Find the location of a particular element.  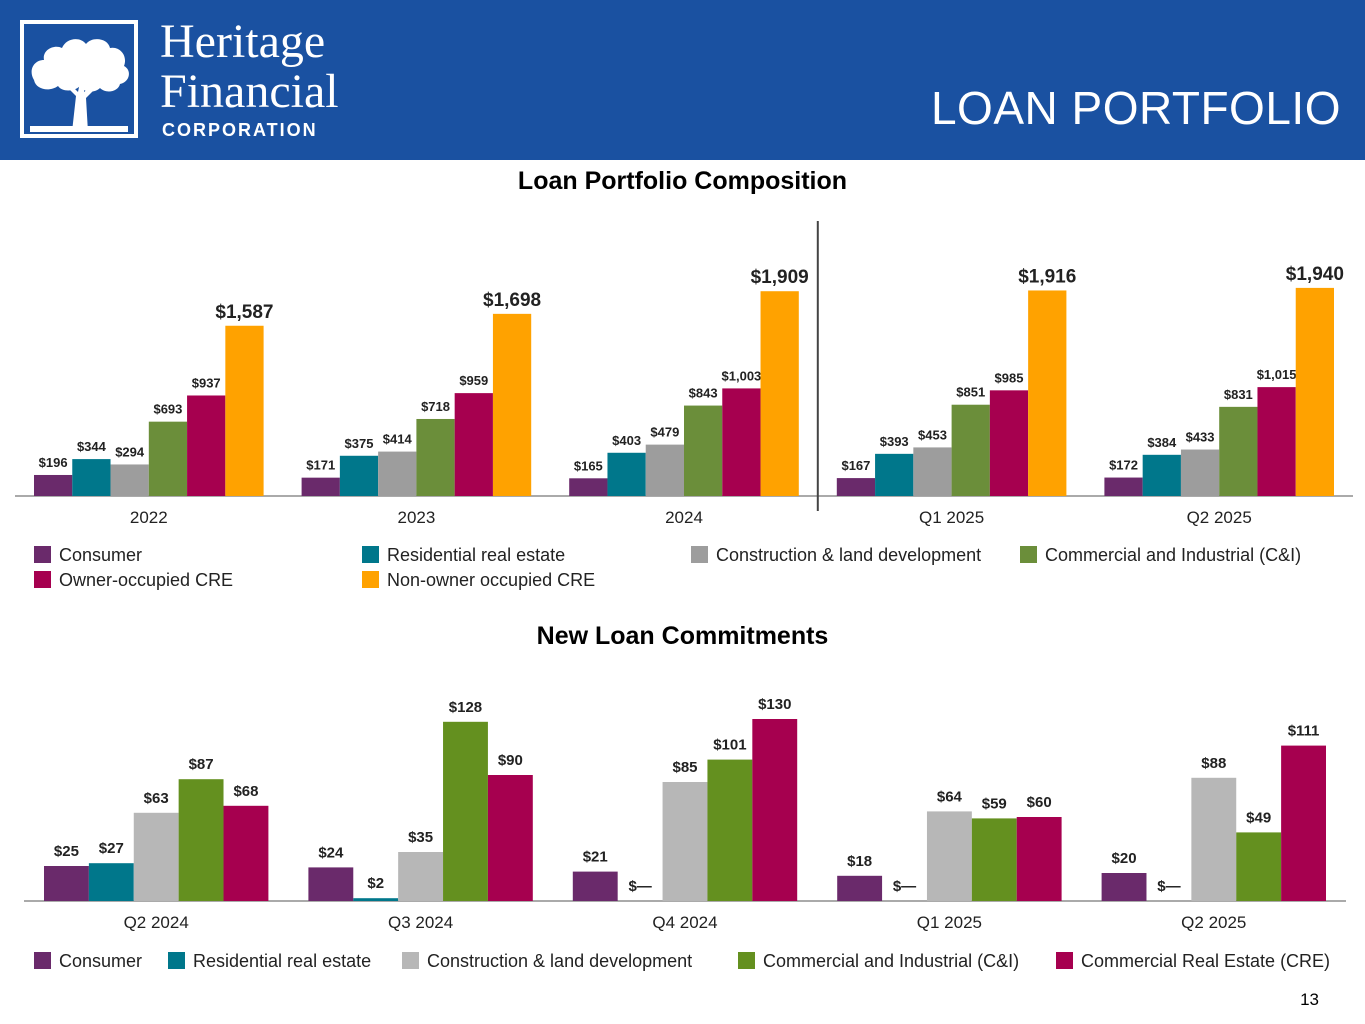

legend-swatch-consumer is located at coordinates (42, 554).